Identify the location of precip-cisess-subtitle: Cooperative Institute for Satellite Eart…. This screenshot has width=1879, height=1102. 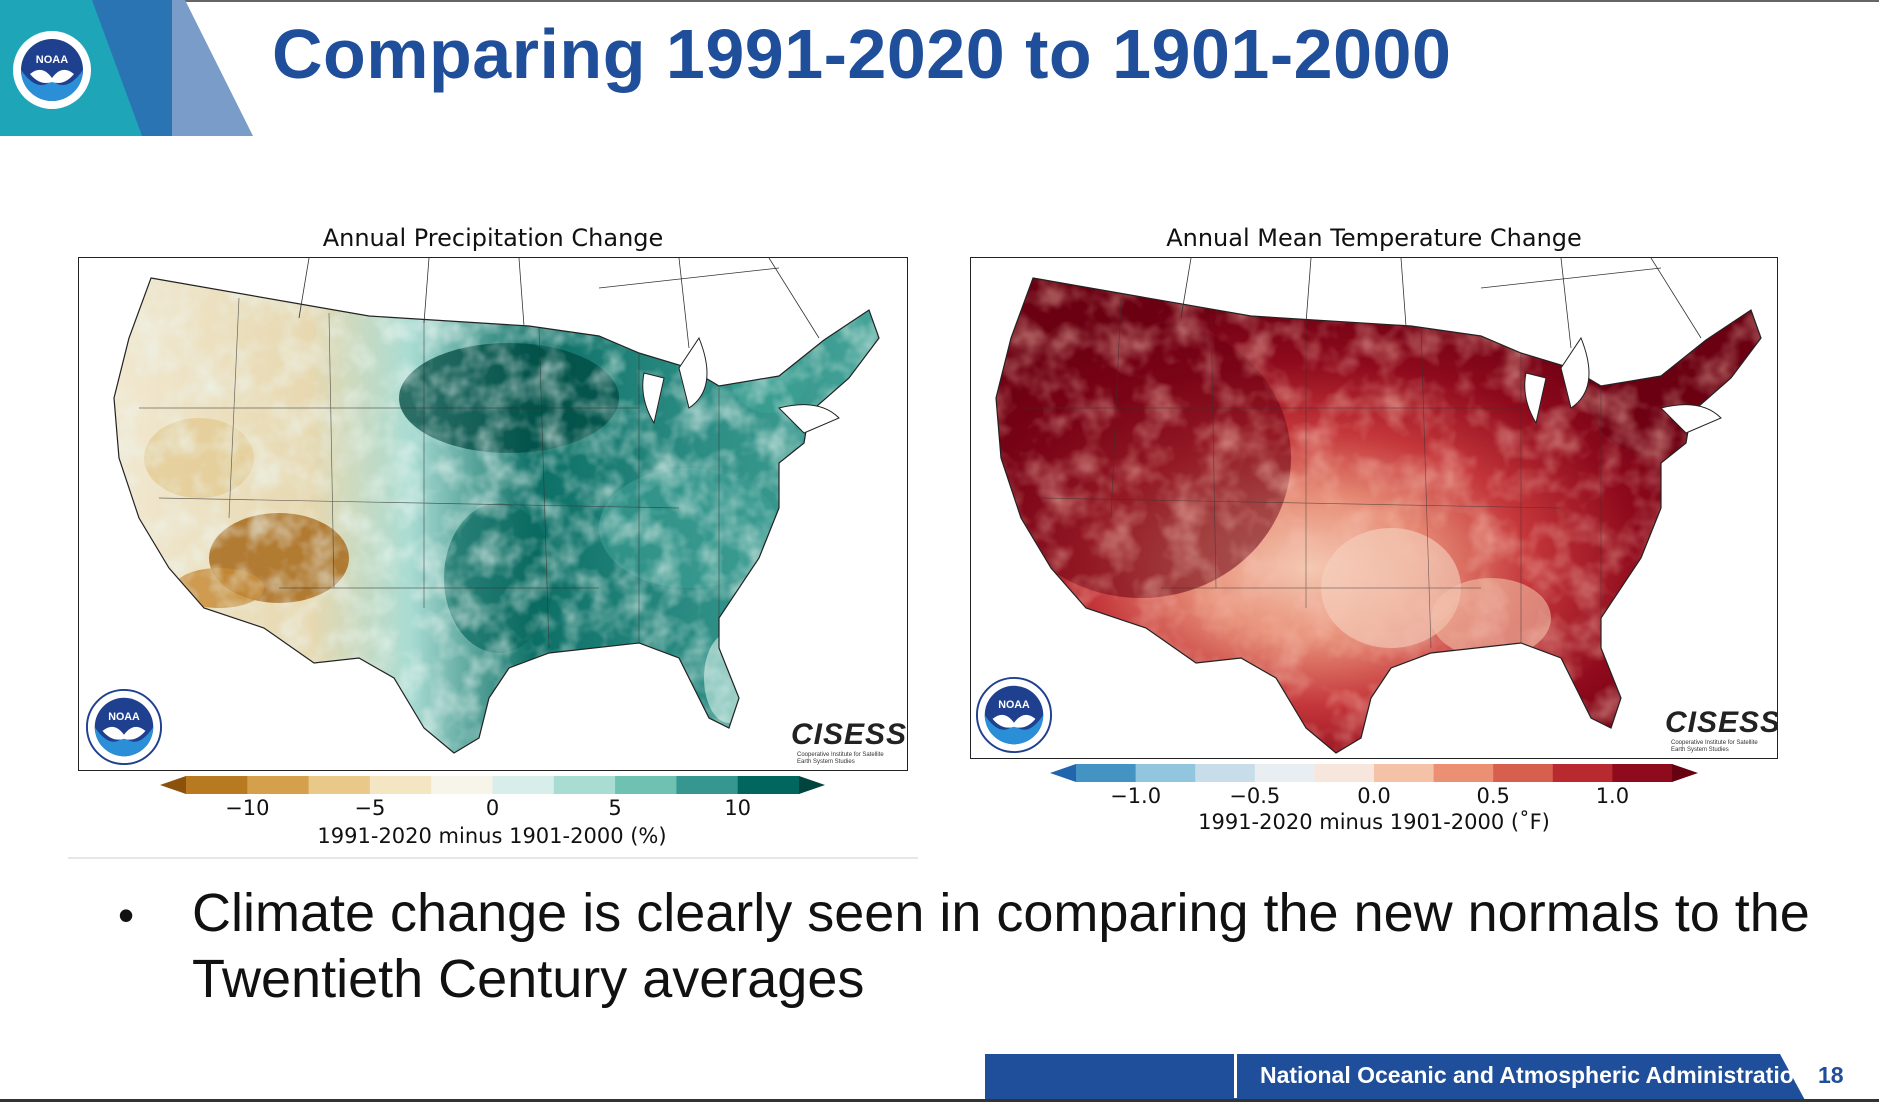
(840, 758).